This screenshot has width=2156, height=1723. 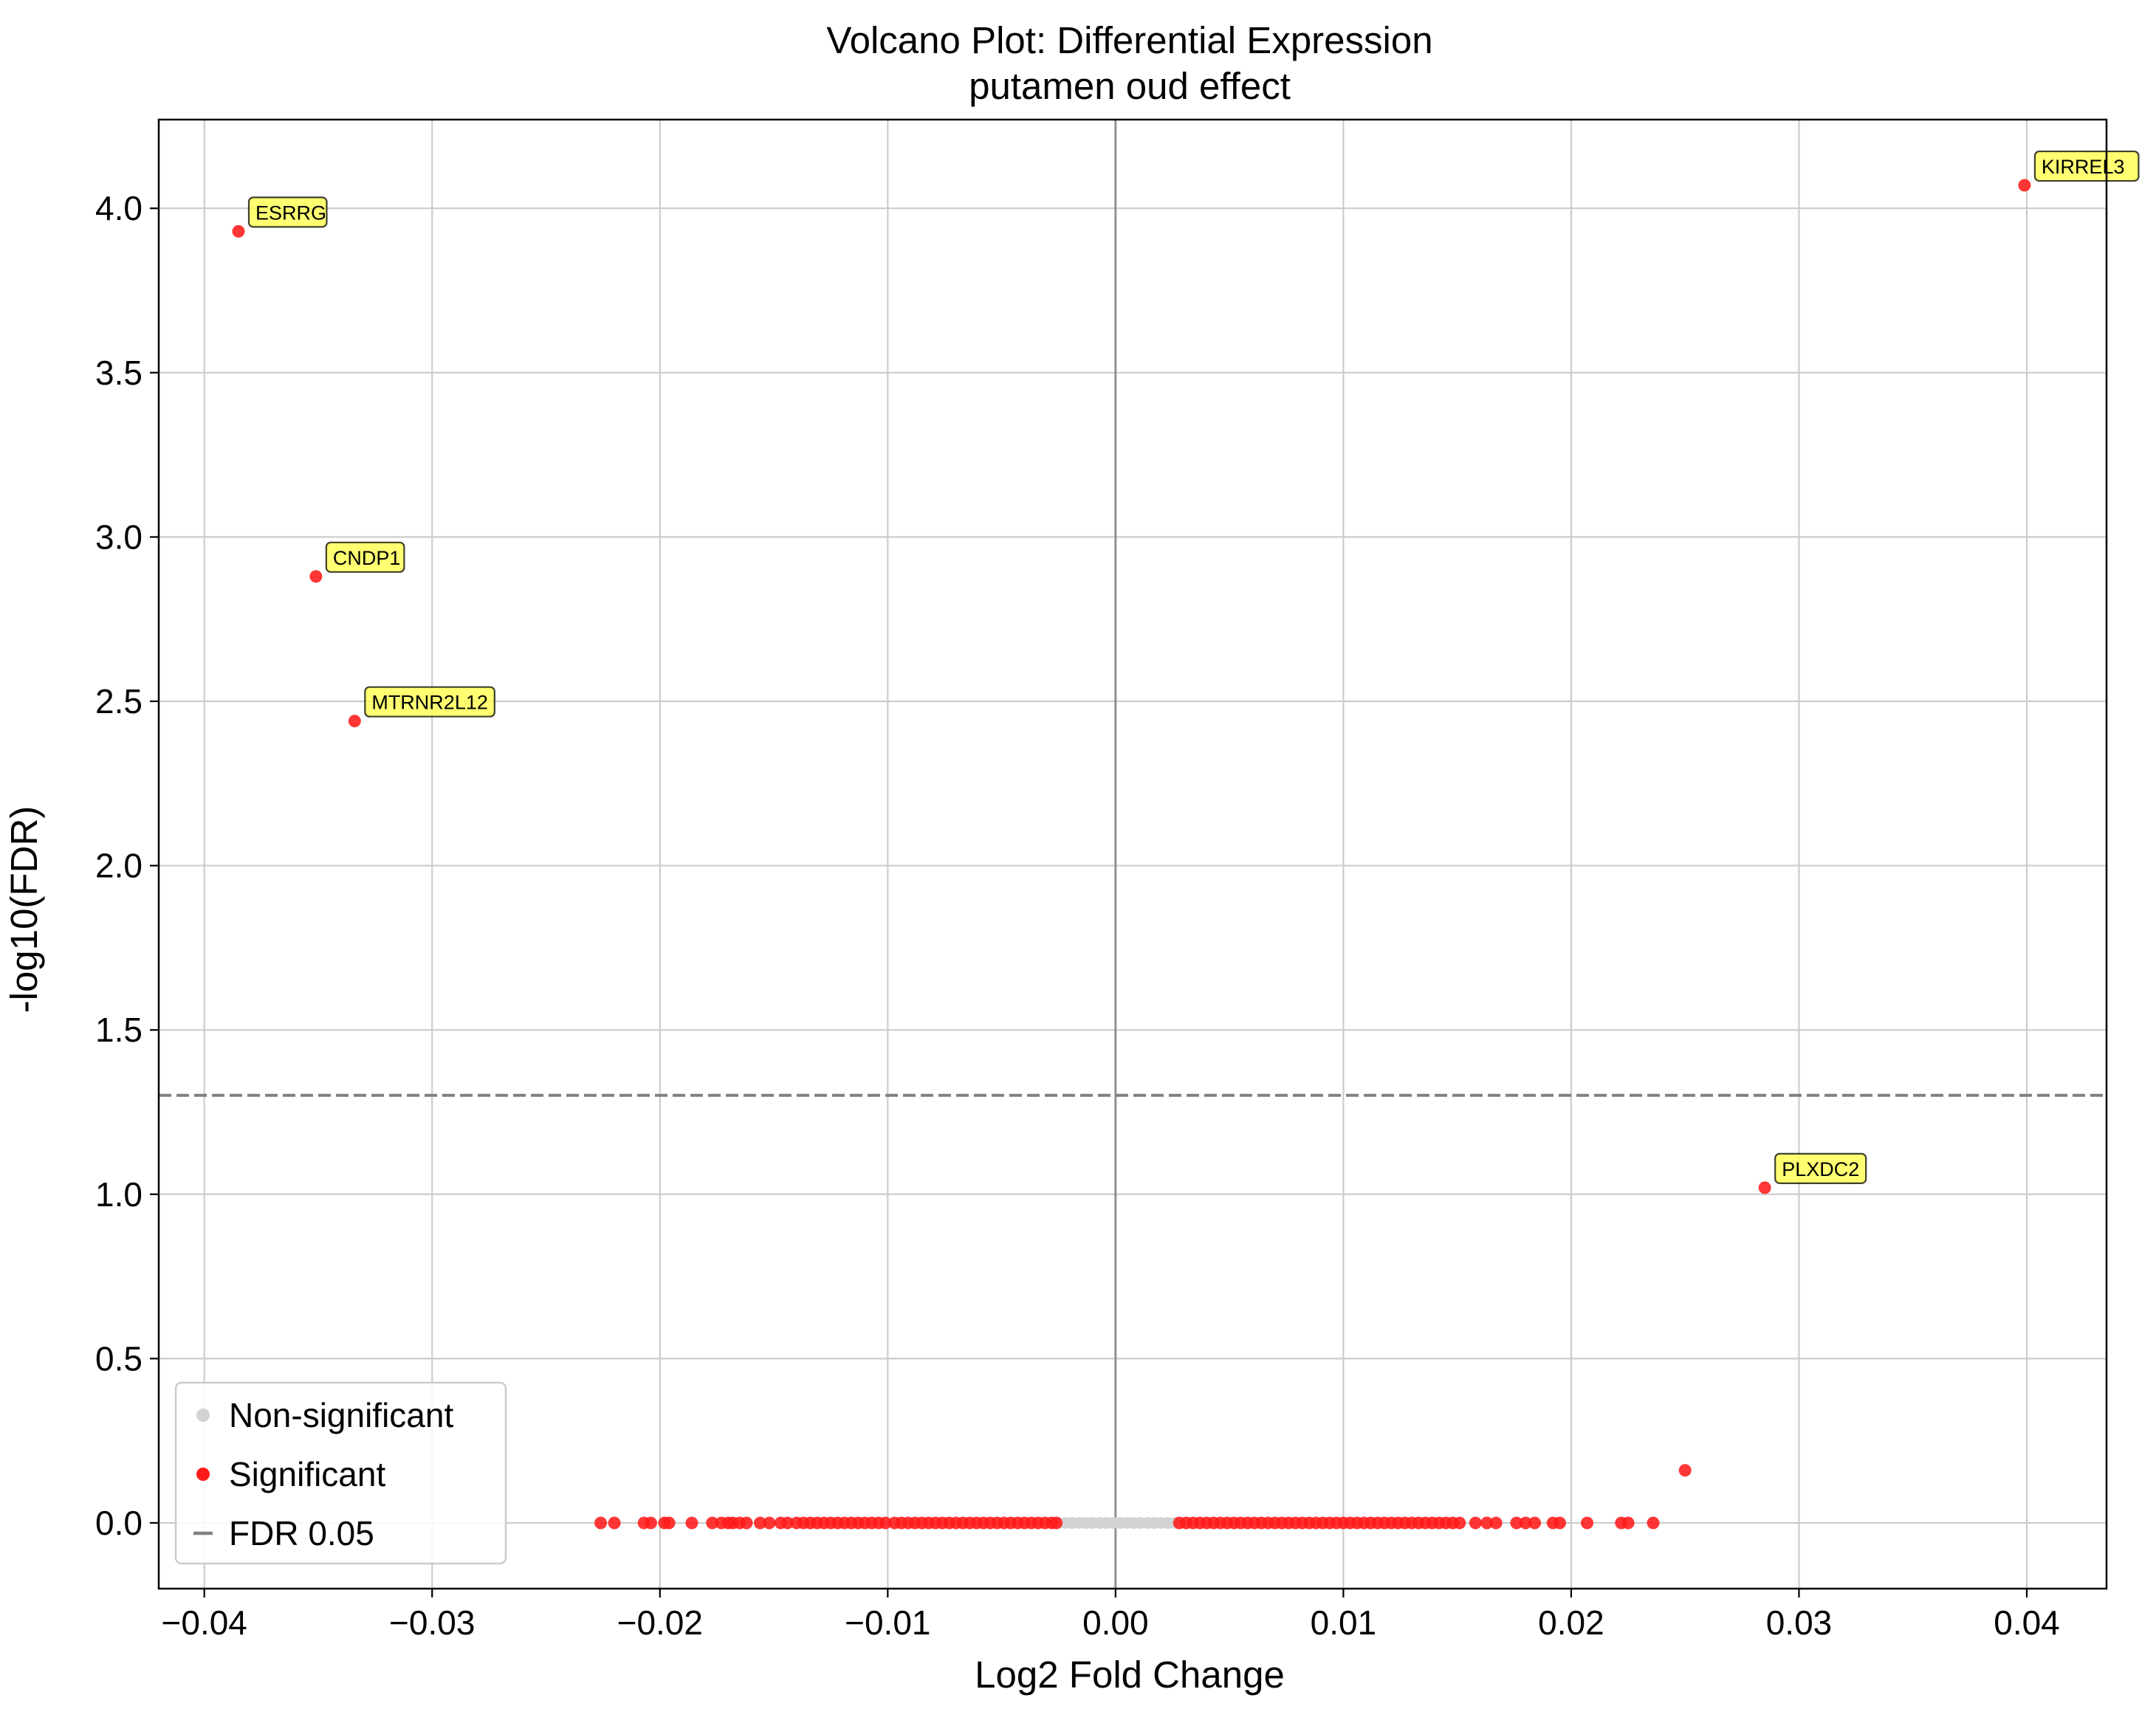 I want to click on gene-annotation: ESRRG, so click(x=288, y=212).